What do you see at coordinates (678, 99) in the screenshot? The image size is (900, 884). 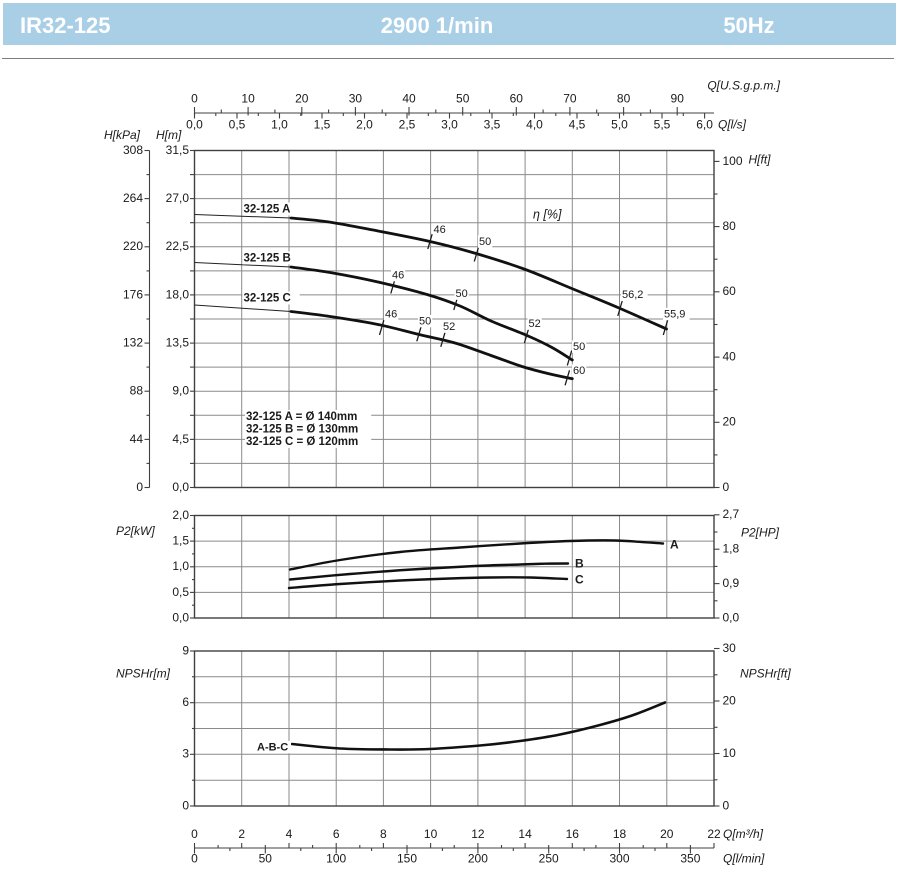 I see `svg-text: 90` at bounding box center [678, 99].